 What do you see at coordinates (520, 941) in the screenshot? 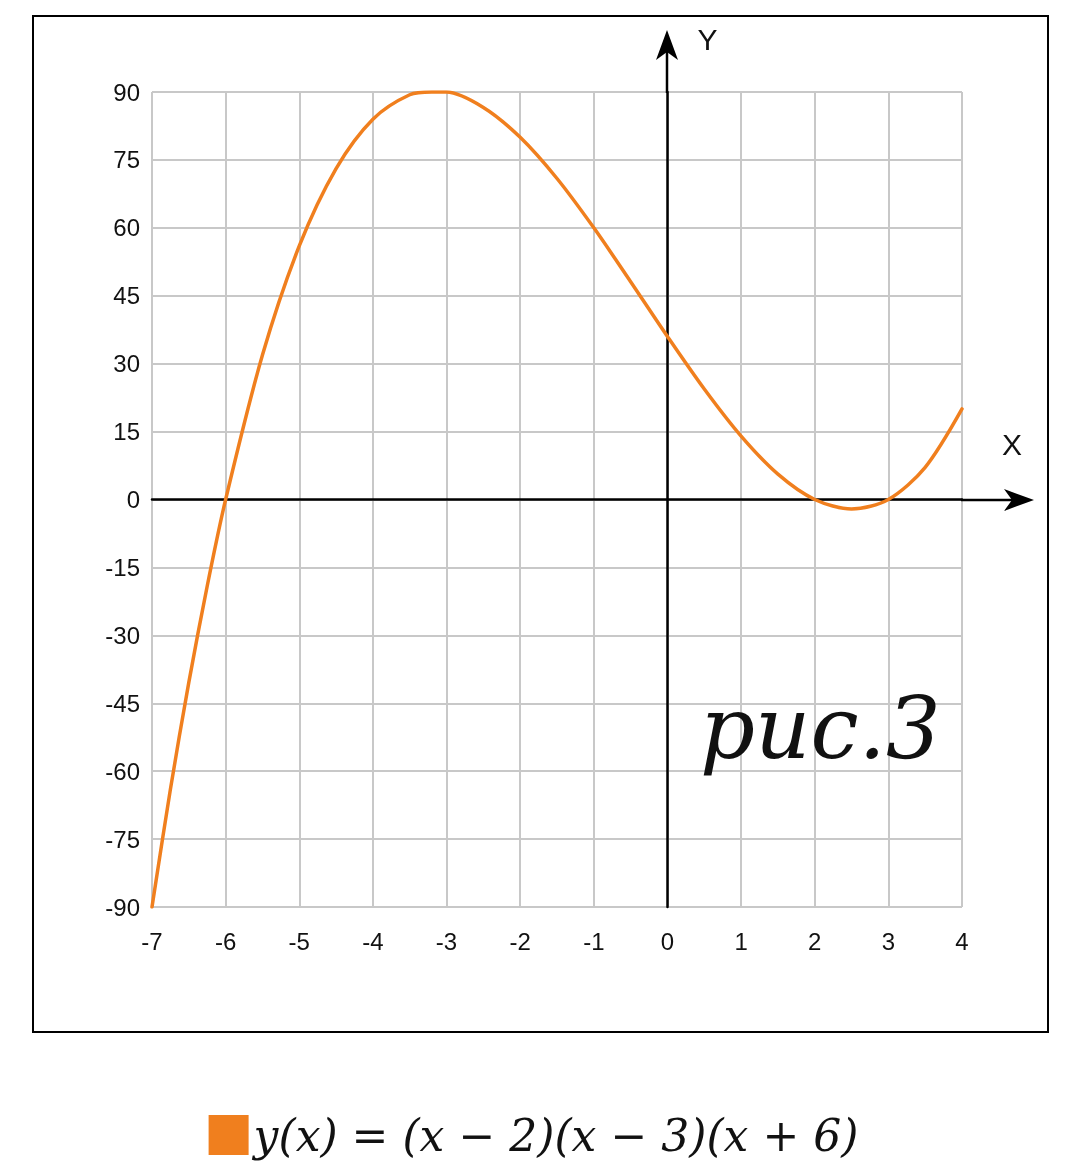
I see `x-tick-label: -2` at bounding box center [520, 941].